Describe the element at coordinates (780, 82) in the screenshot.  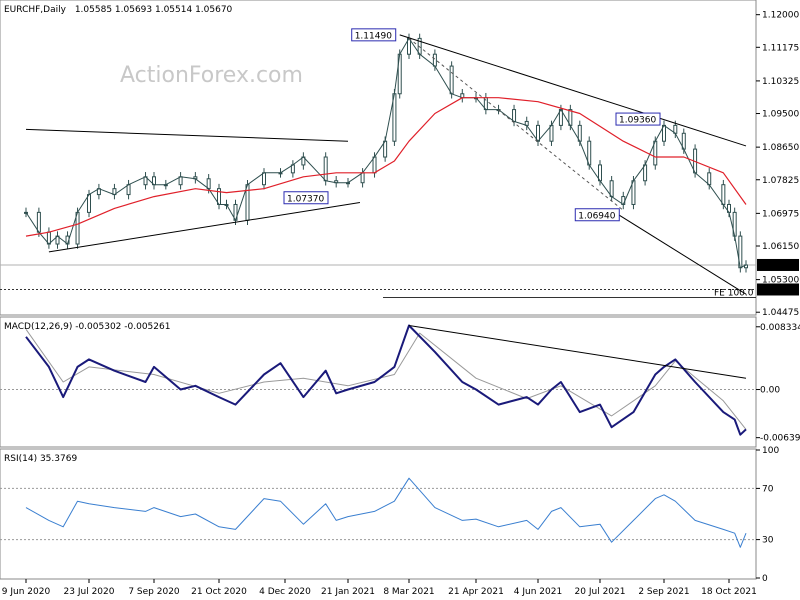
I see `price-axis-label: 1.10325` at that location.